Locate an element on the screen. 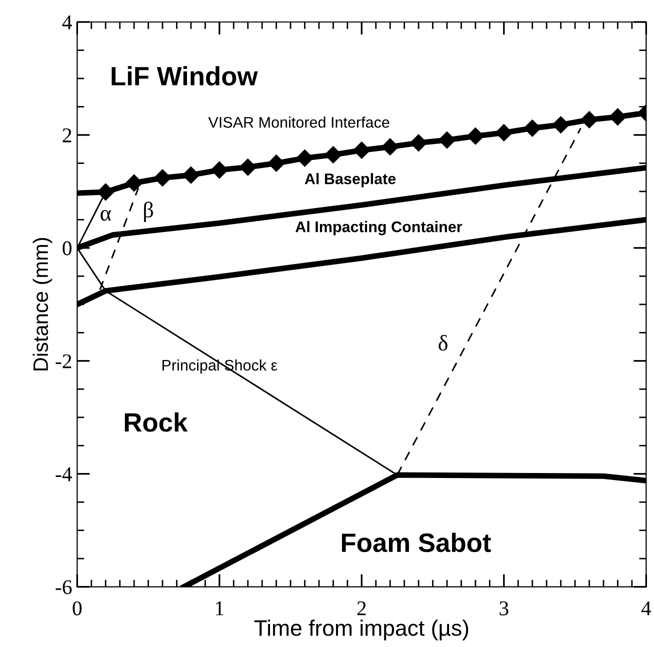 This screenshot has height=647, width=654. annotation: β is located at coordinates (149, 212).